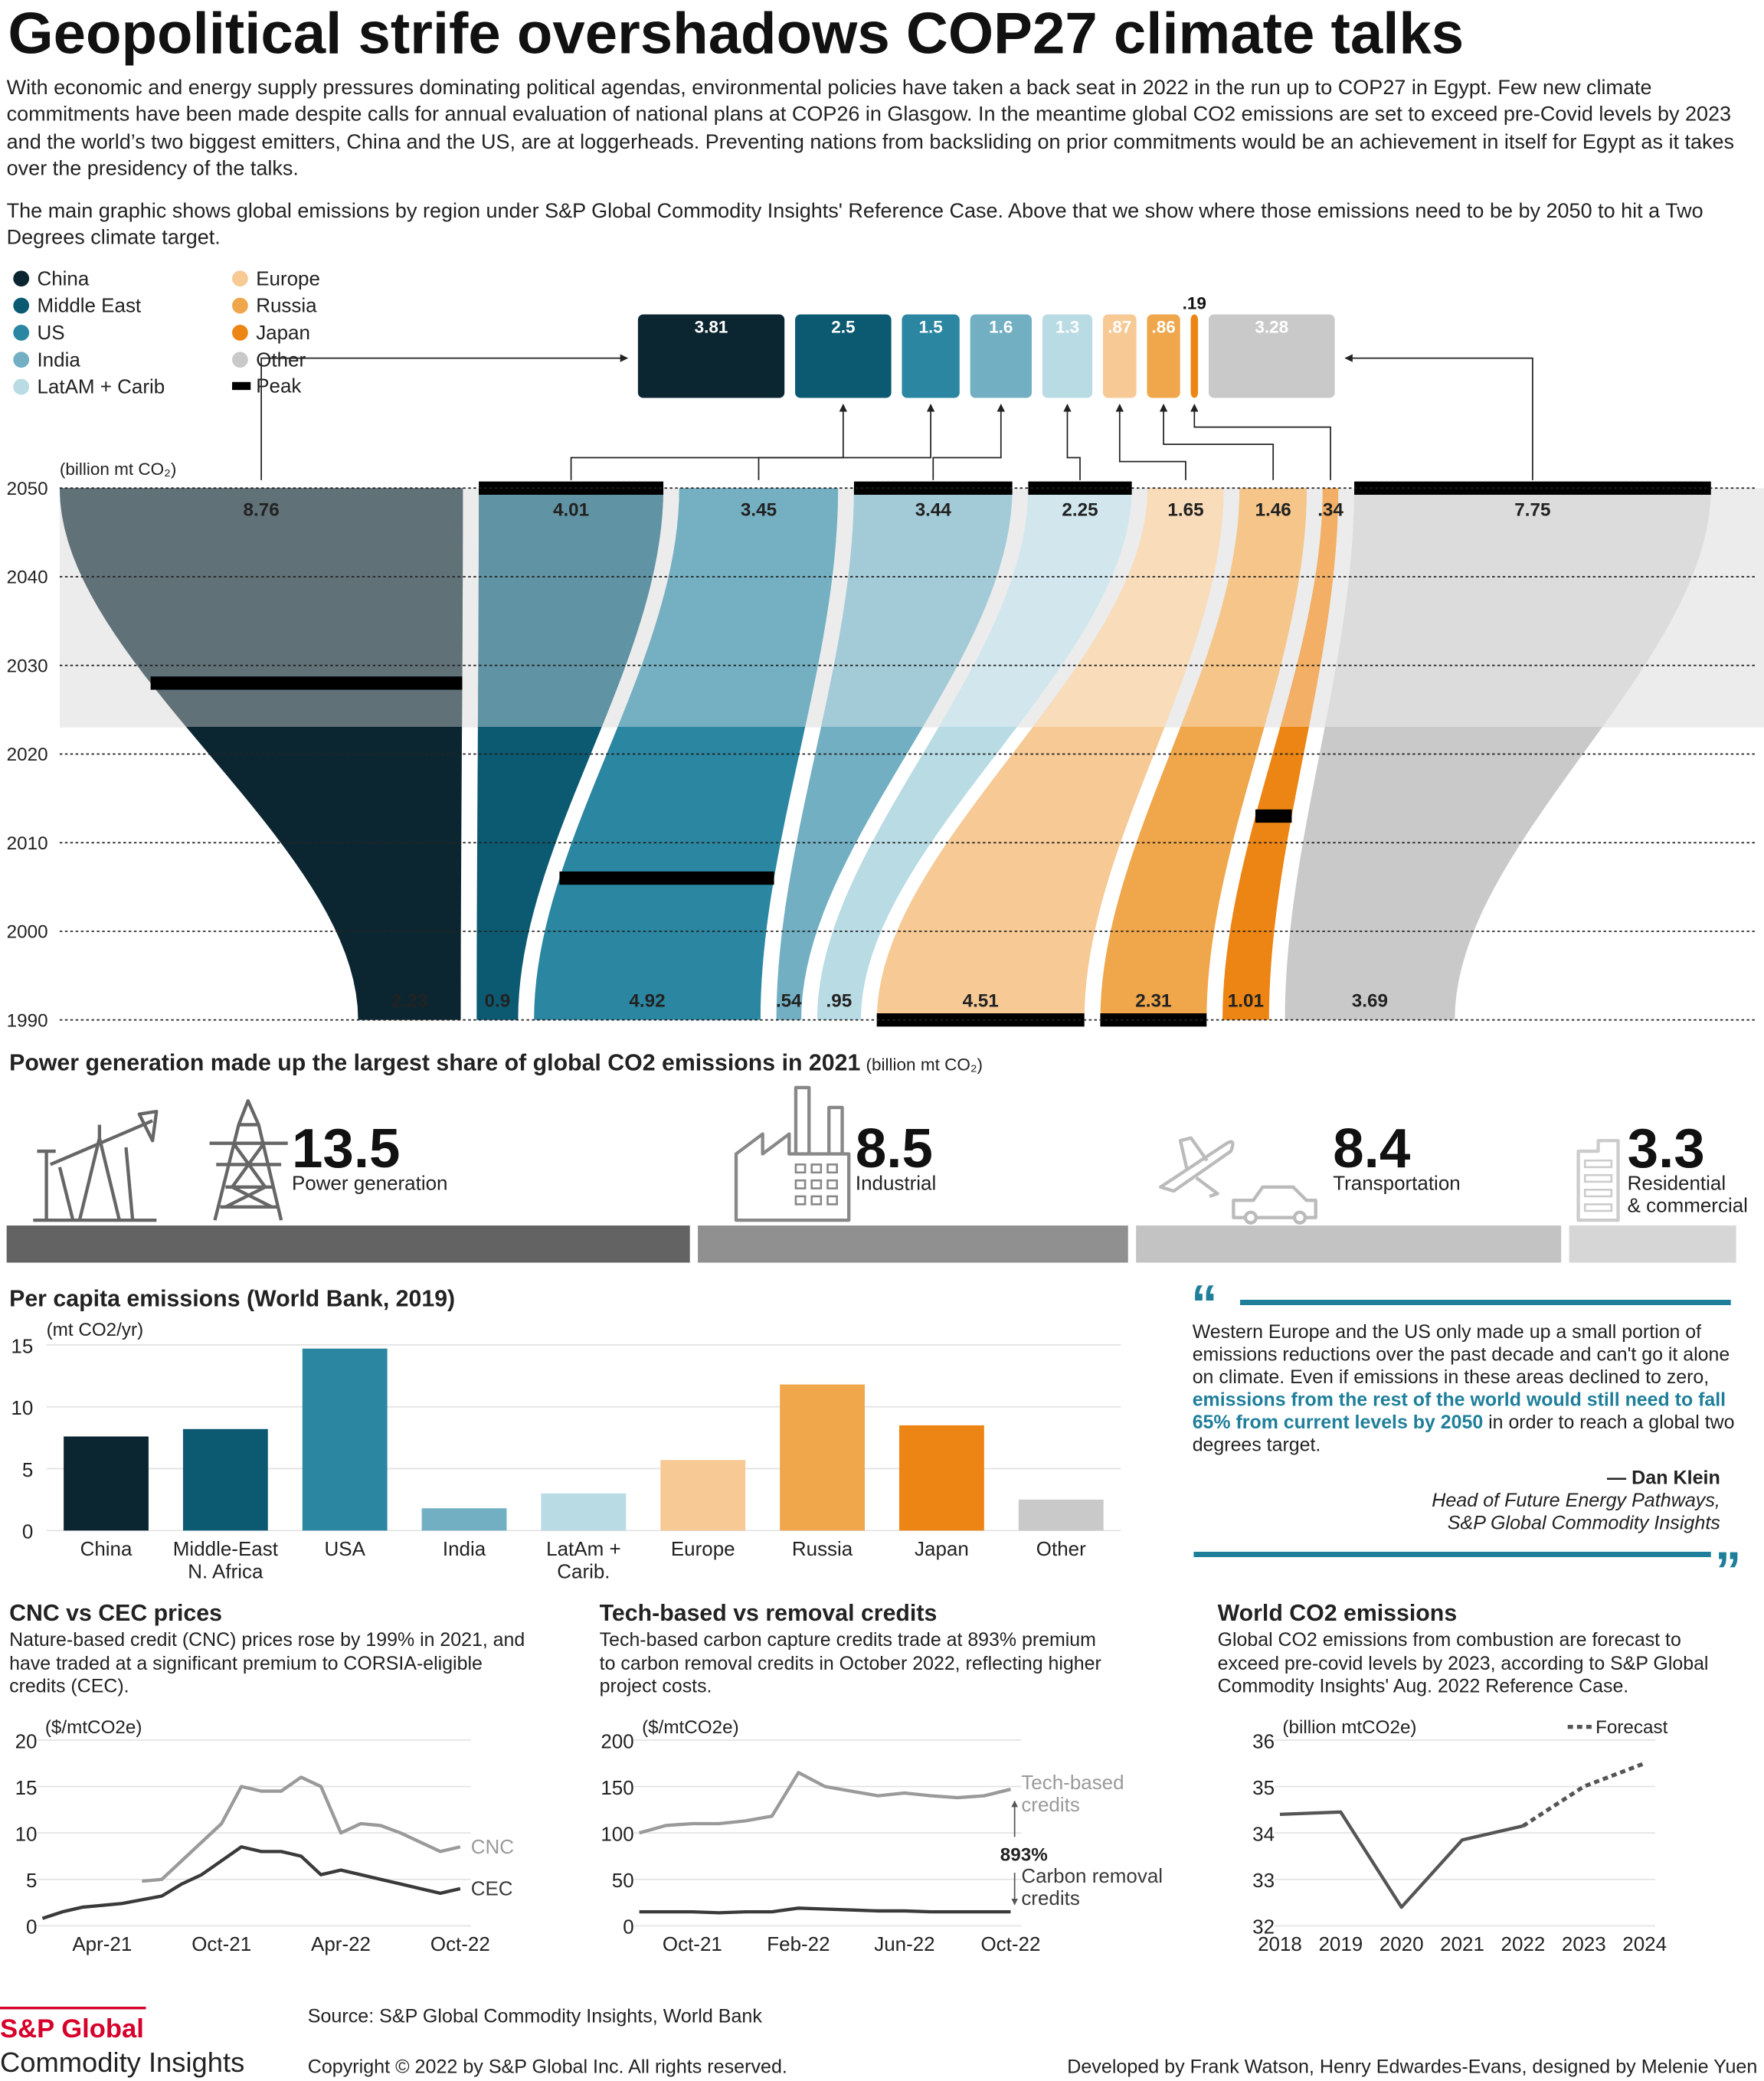 This screenshot has height=2081, width=1764. I want to click on y-tick-label: 2020, so click(27, 754).